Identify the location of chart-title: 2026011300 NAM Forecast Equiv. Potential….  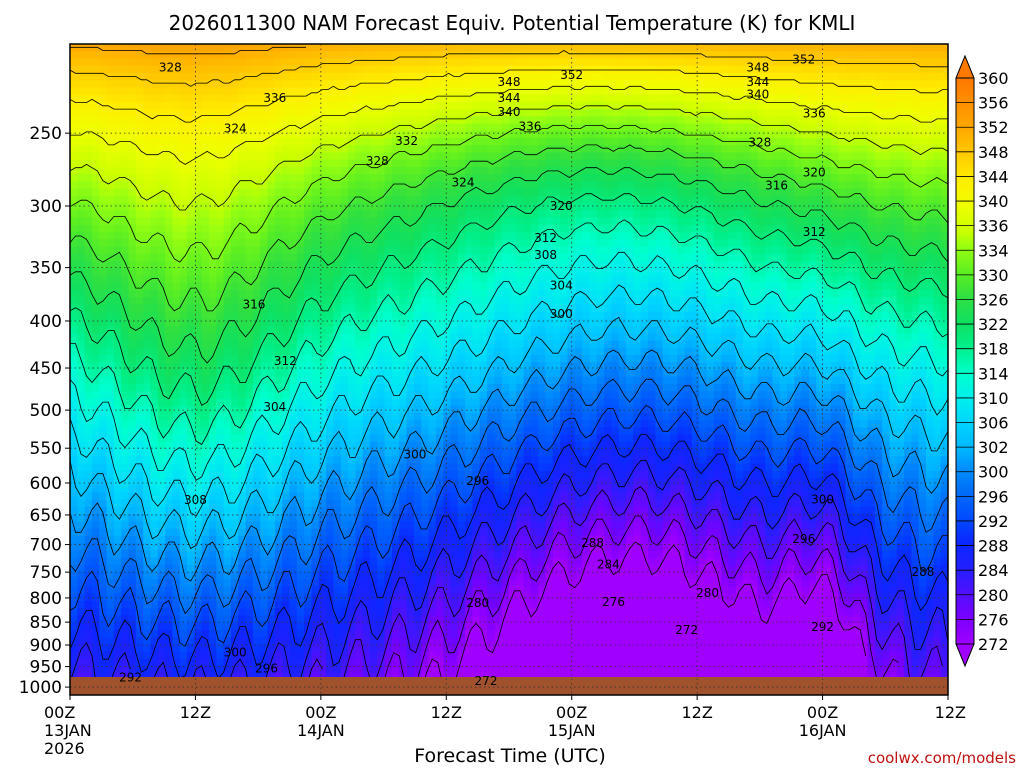
(512, 23).